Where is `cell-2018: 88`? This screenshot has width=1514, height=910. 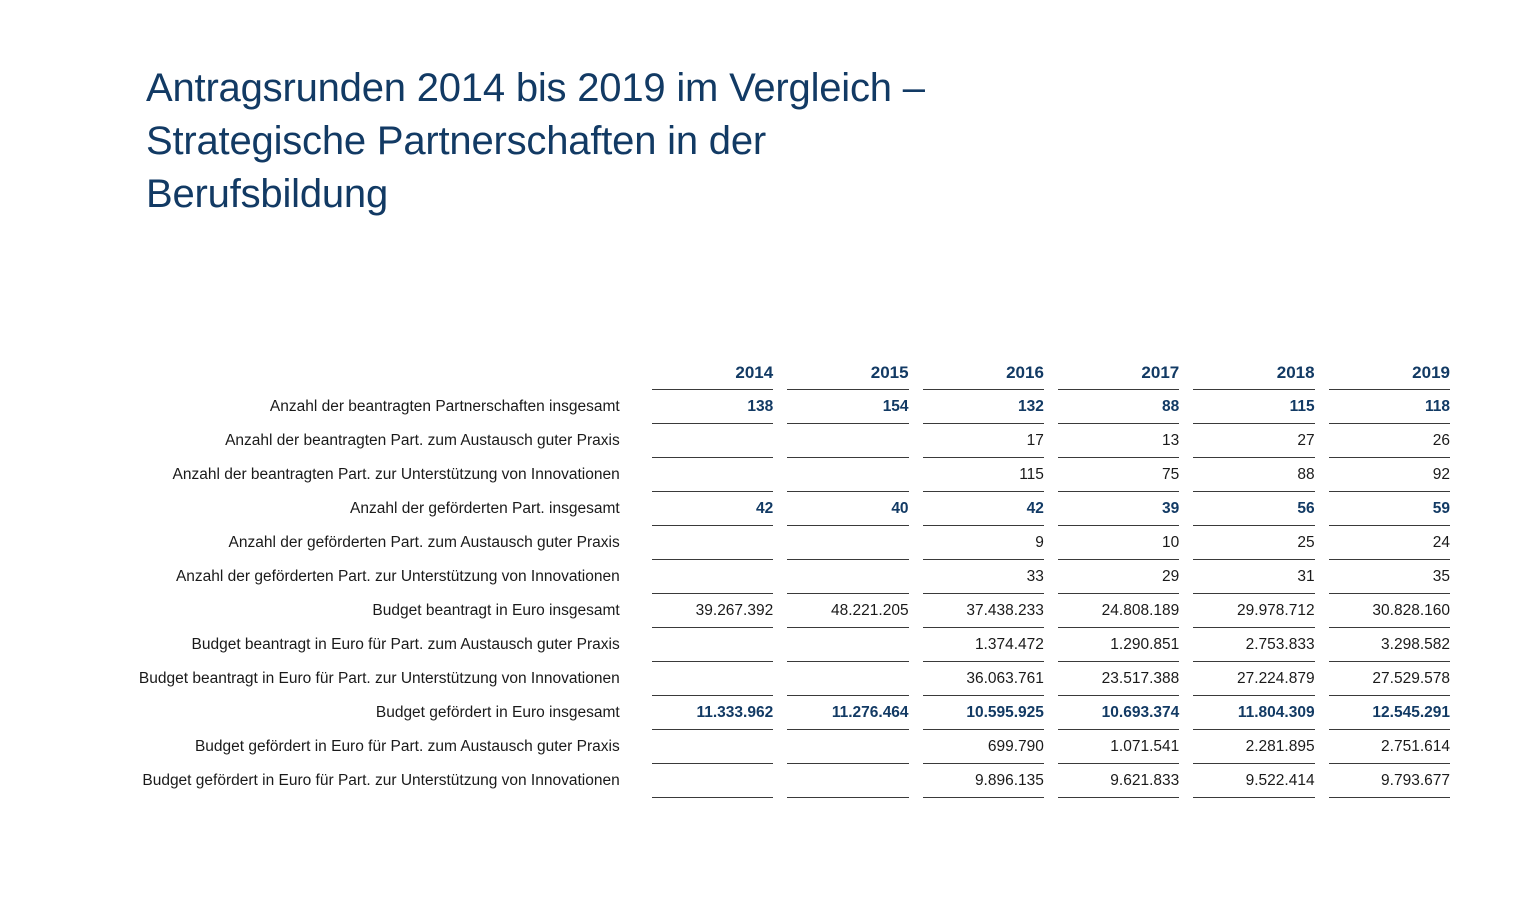 cell-2018: 88 is located at coordinates (1254, 474).